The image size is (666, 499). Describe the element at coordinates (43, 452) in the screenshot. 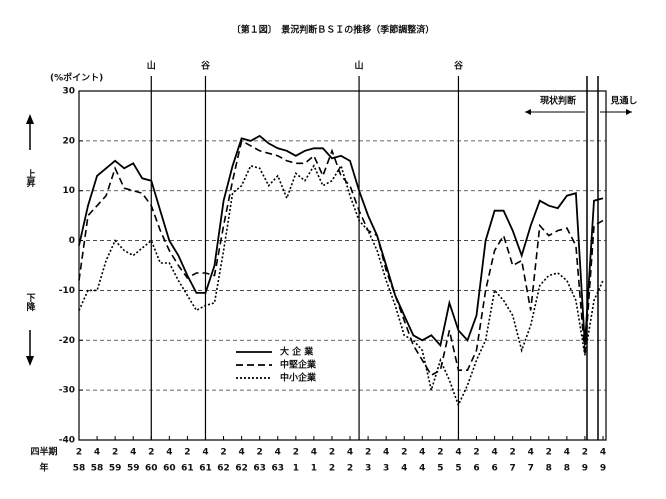

I see `quarter-row-label: 四半期` at that location.